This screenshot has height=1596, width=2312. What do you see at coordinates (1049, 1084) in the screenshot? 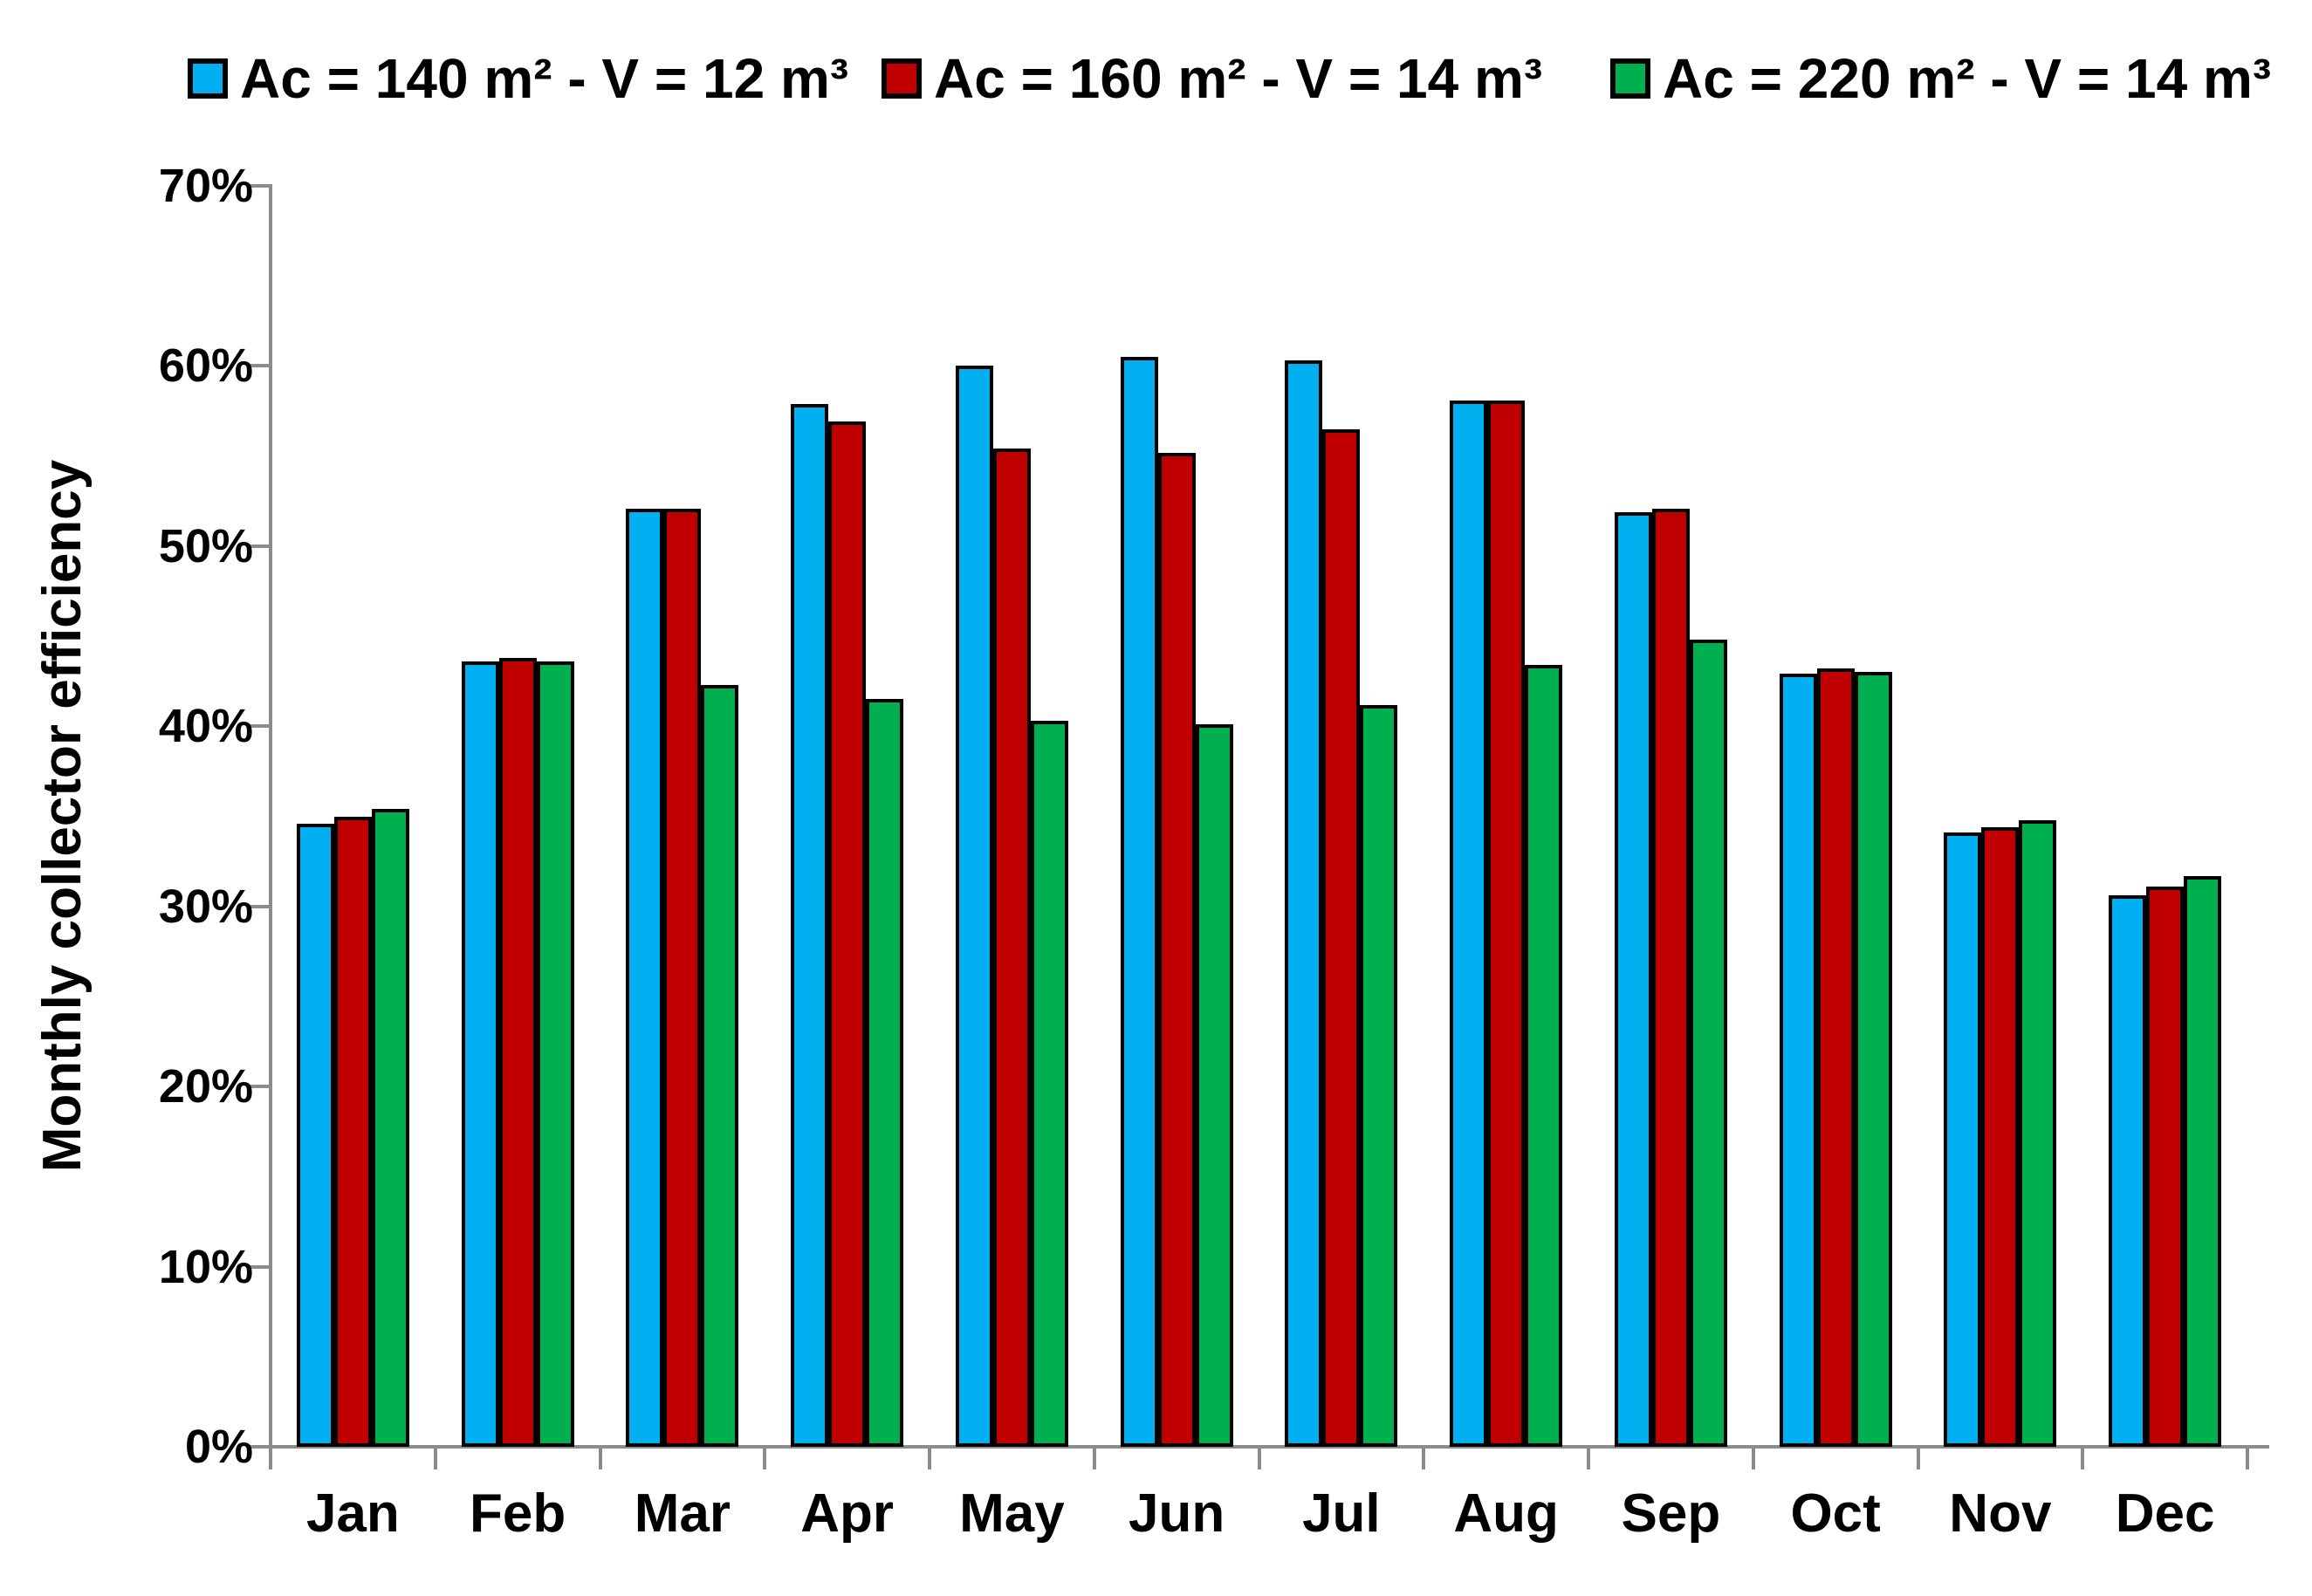
I see `bar-may-series3` at bounding box center [1049, 1084].